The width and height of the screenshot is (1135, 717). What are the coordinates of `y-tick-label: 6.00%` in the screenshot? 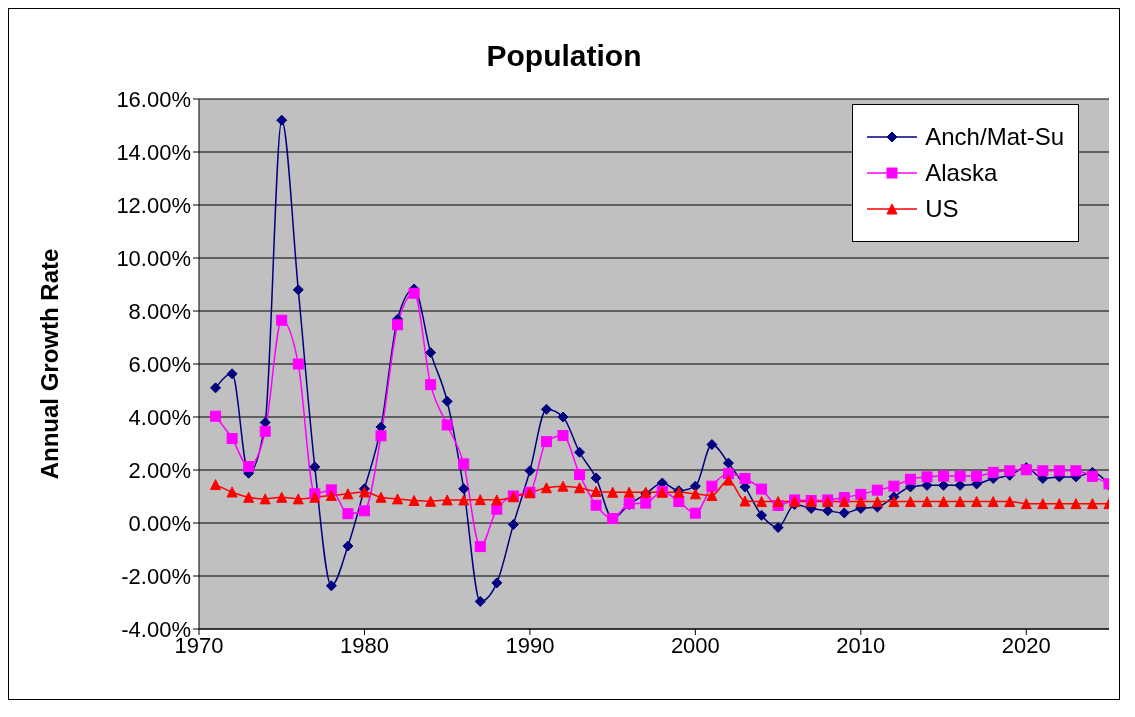 It's located at (159, 364).